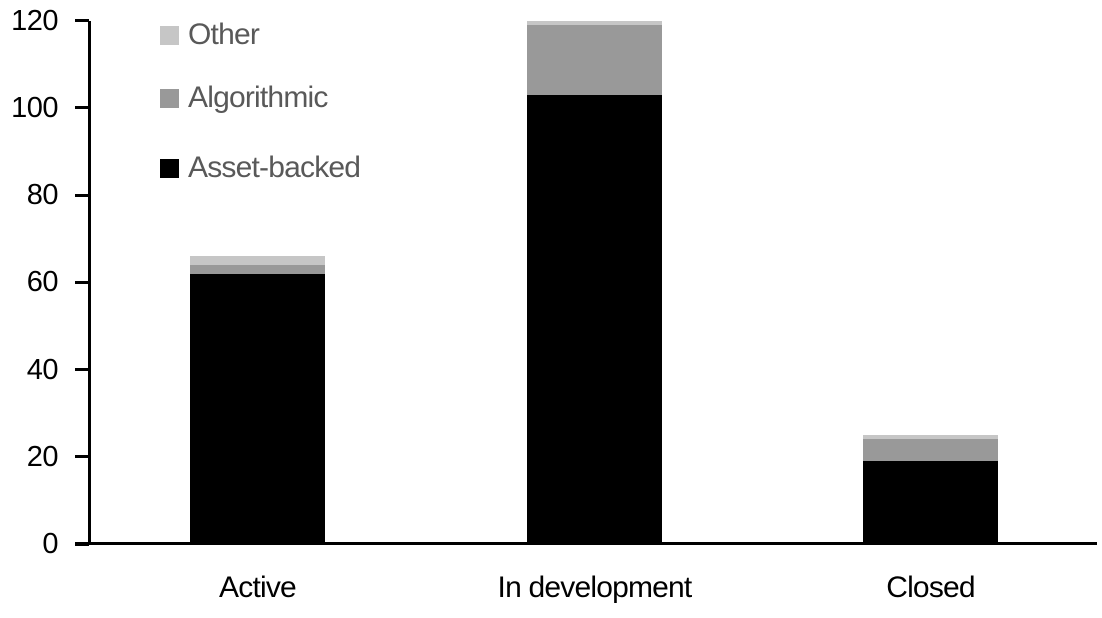 Image resolution: width=1102 pixels, height=618 pixels. I want to click on legend-item-asset-backed: Asset-backed, so click(260, 167).